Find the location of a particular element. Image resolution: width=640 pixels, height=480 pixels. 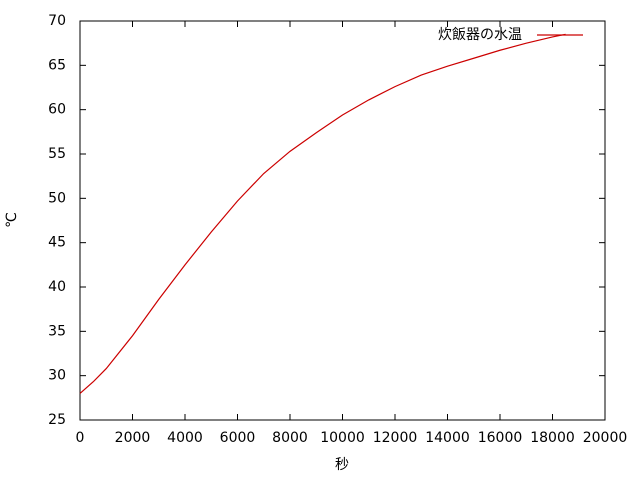

y-tick-label: 40 is located at coordinates (57, 287).